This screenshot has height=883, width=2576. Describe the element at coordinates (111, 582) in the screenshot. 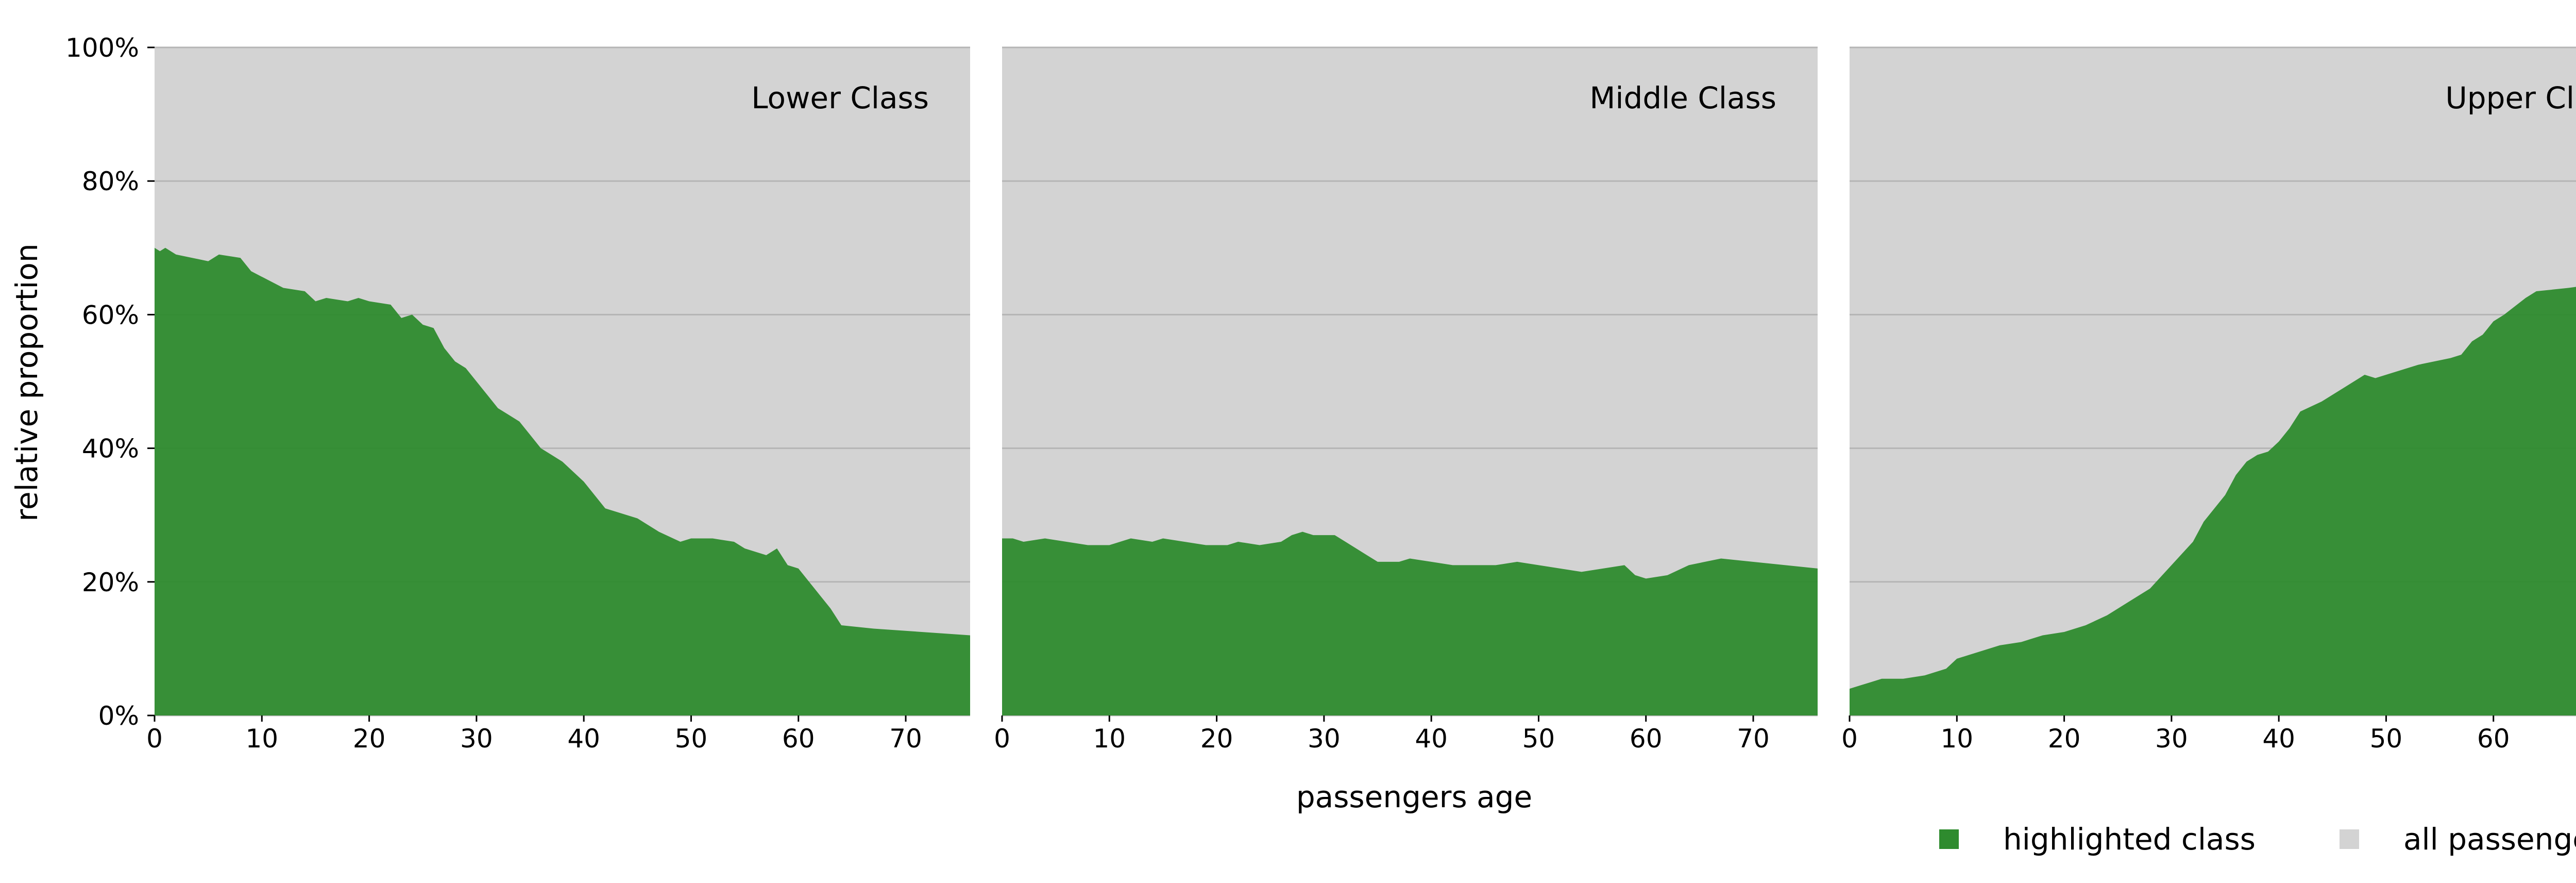

I see `y-tick-label: 20%` at that location.